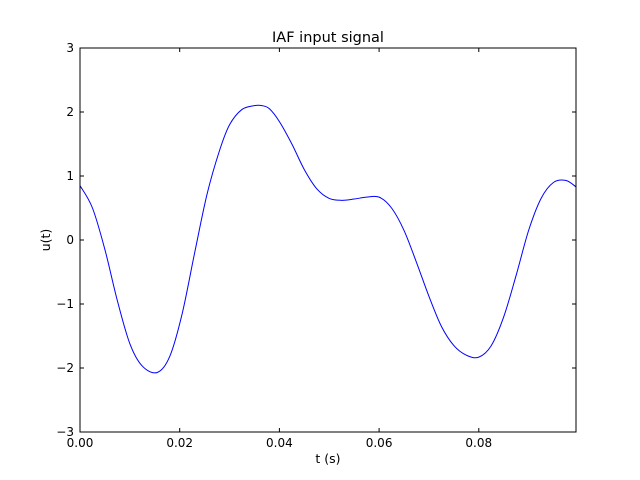 The image size is (640, 480). Describe the element at coordinates (45, 240) in the screenshot. I see `y-axis-label: u(t)` at that location.